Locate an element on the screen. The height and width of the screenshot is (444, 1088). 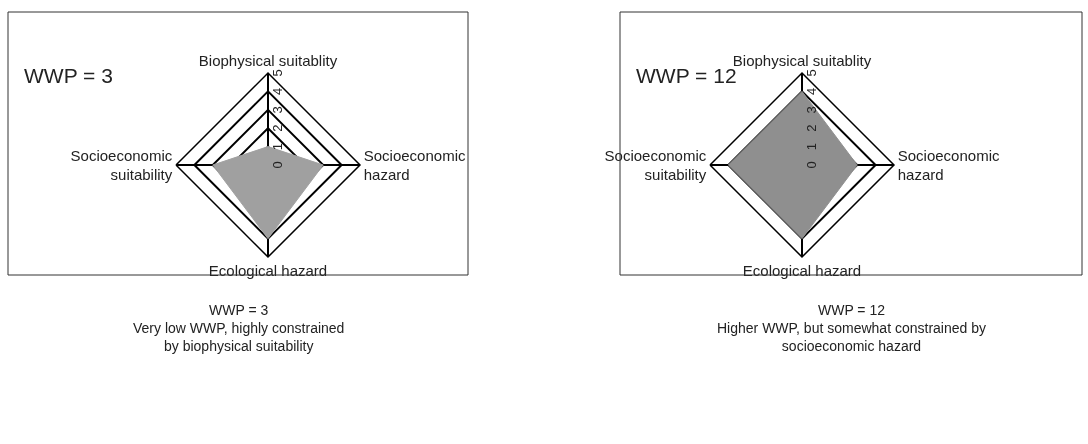
text: WWP = 3 is located at coordinates (68, 75).